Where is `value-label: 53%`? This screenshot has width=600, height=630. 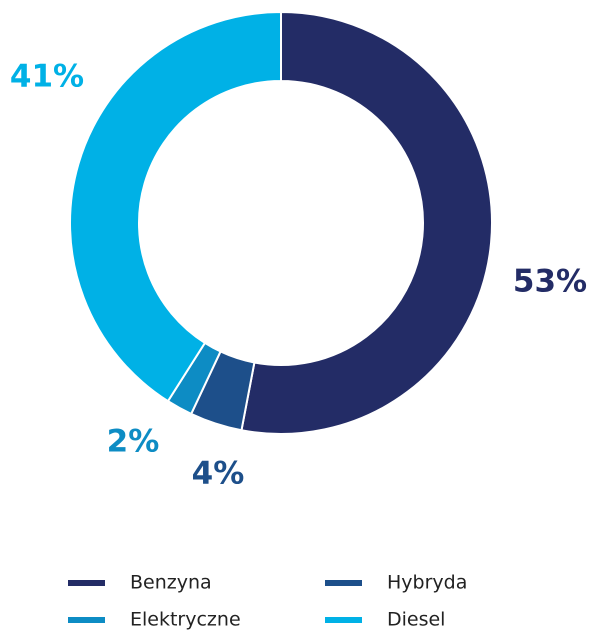
value-label: 53% is located at coordinates (550, 282).